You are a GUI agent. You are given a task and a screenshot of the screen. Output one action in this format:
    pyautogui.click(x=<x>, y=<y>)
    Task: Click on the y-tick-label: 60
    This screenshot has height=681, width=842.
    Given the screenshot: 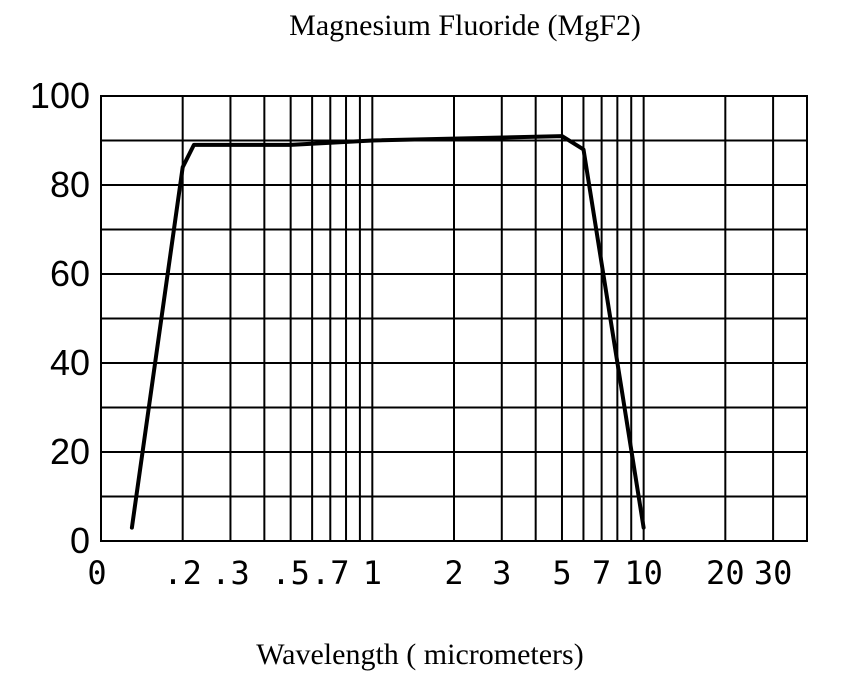 What is the action you would take?
    pyautogui.click(x=70, y=273)
    